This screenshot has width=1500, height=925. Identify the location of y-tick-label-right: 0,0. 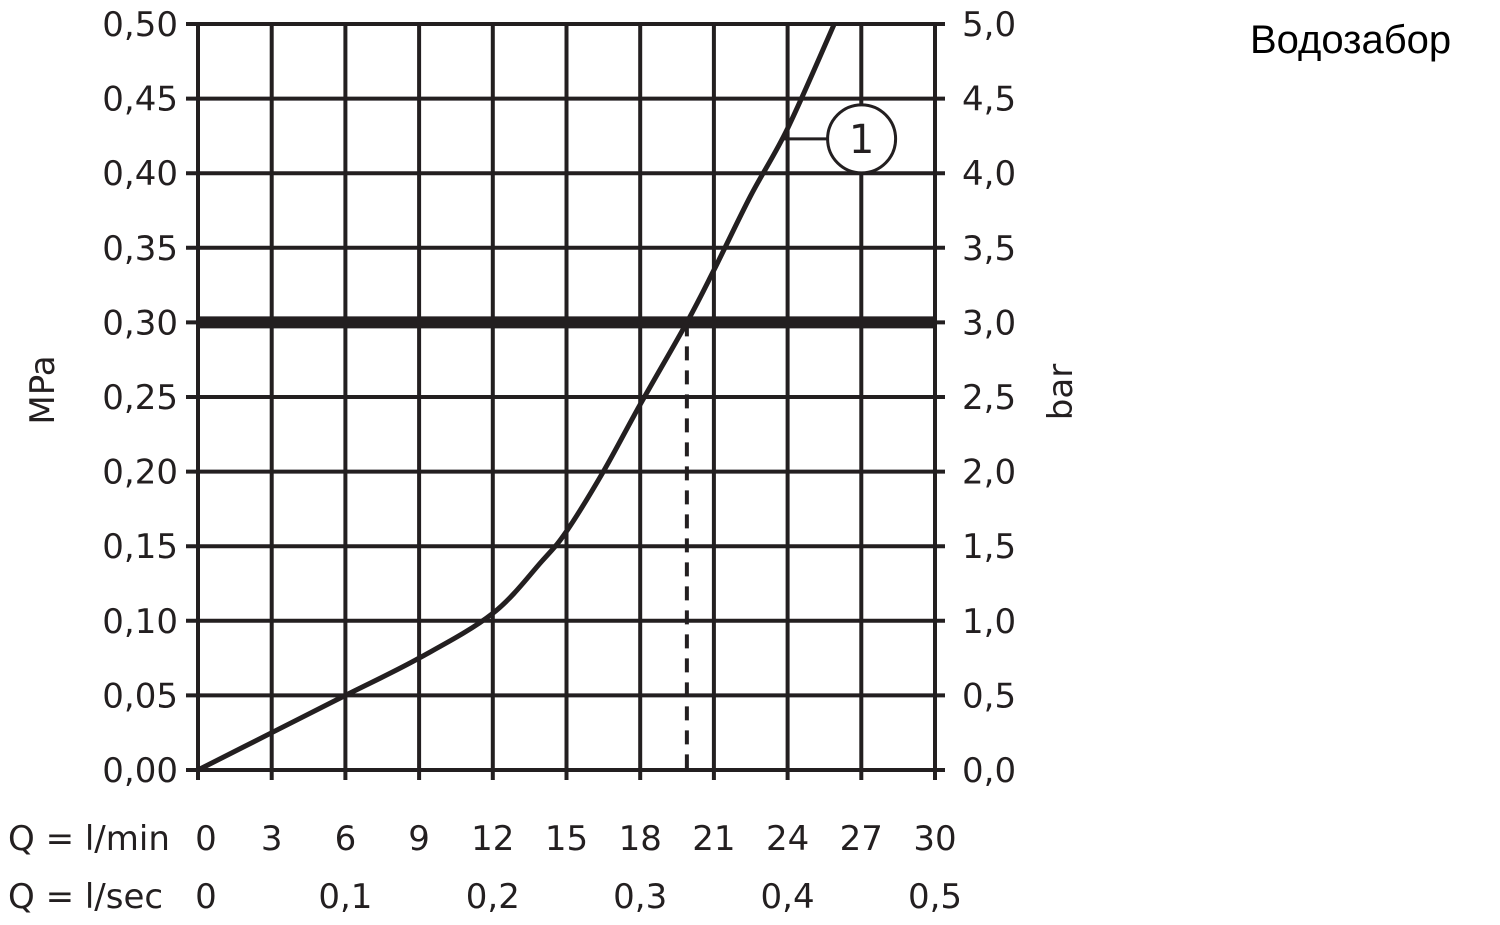
(989, 771).